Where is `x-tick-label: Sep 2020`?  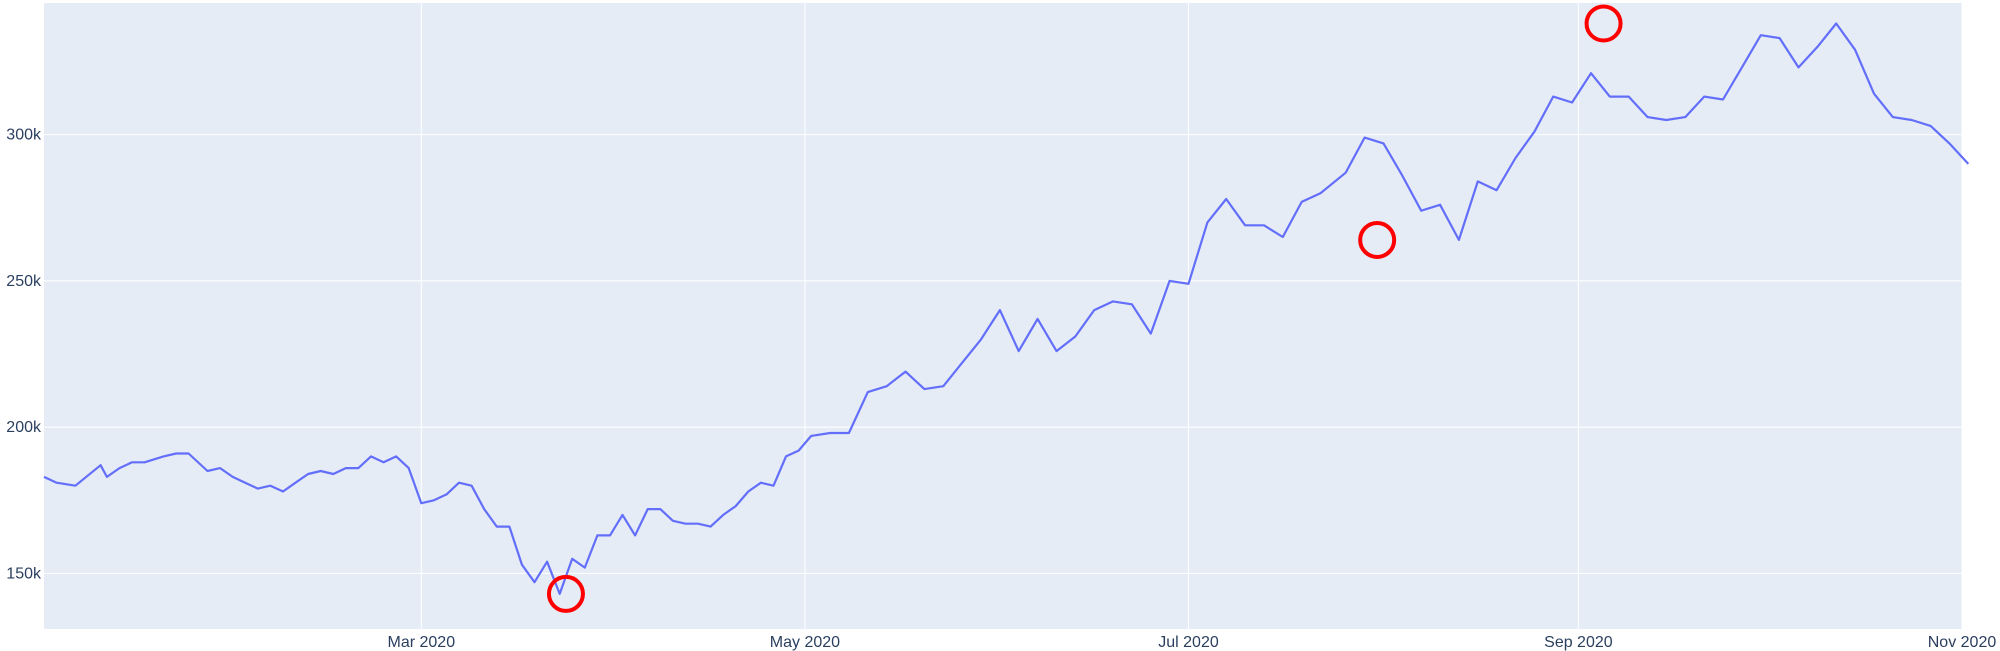
x-tick-label: Sep 2020 is located at coordinates (1578, 642).